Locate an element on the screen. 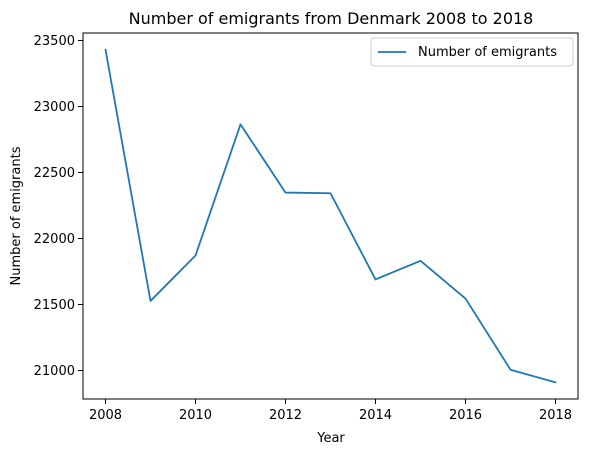  x-tick-label: 2008 is located at coordinates (105, 415).